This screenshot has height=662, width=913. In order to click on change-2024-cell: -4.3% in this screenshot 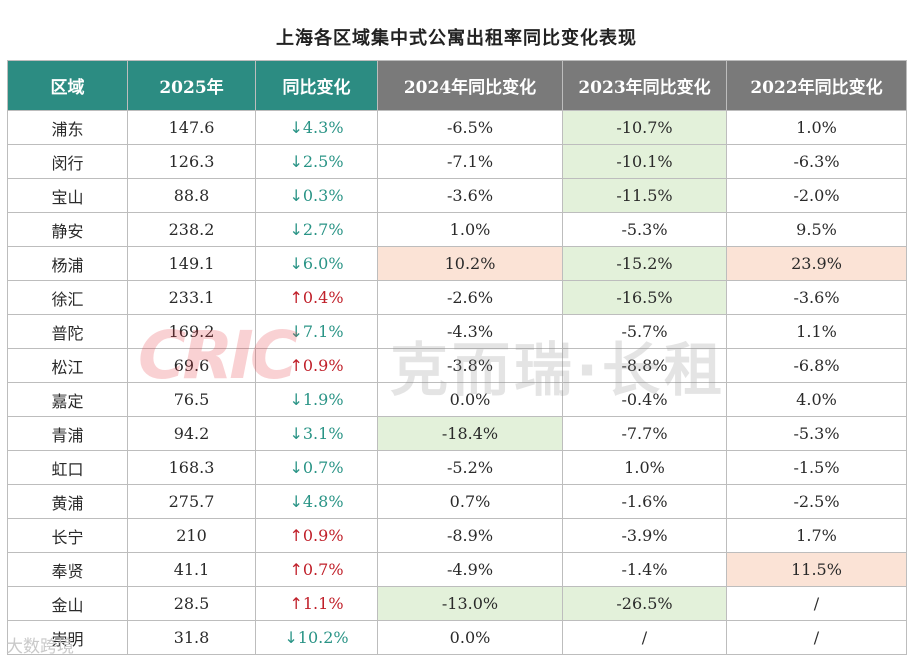, I will do `click(470, 331)`.